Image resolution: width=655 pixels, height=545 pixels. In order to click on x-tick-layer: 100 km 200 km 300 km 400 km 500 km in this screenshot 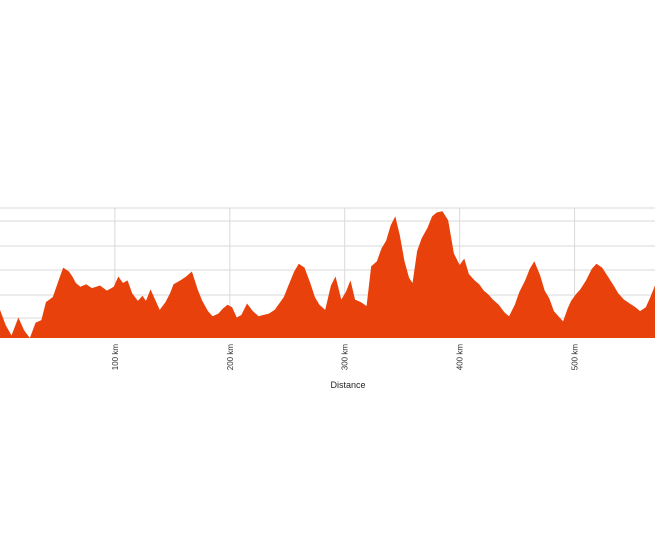, I will do `click(345, 357)`.